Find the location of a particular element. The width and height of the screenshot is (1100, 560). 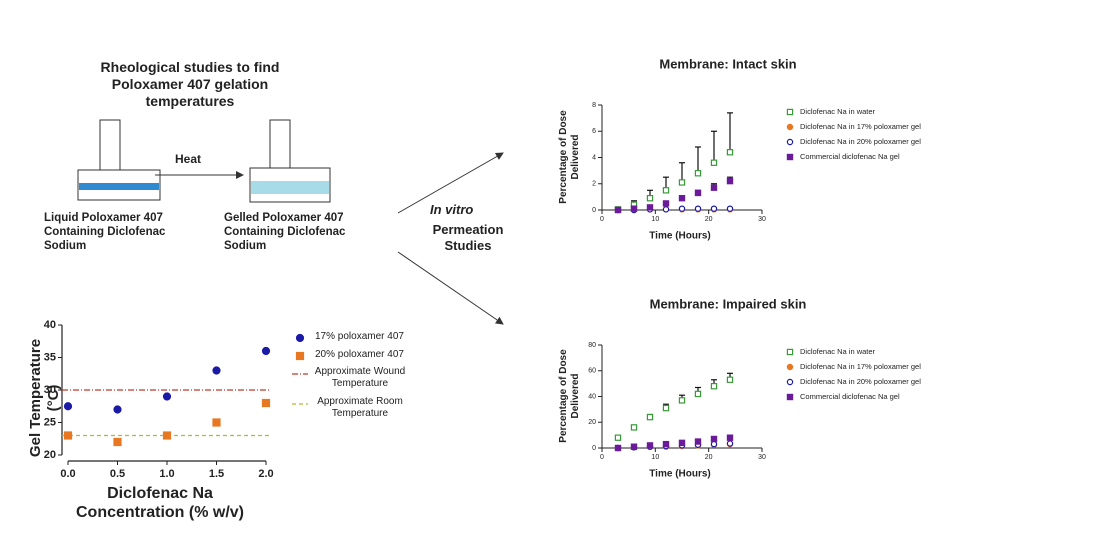

chart-title: Membrane: Impaired skin is located at coordinates (728, 303).